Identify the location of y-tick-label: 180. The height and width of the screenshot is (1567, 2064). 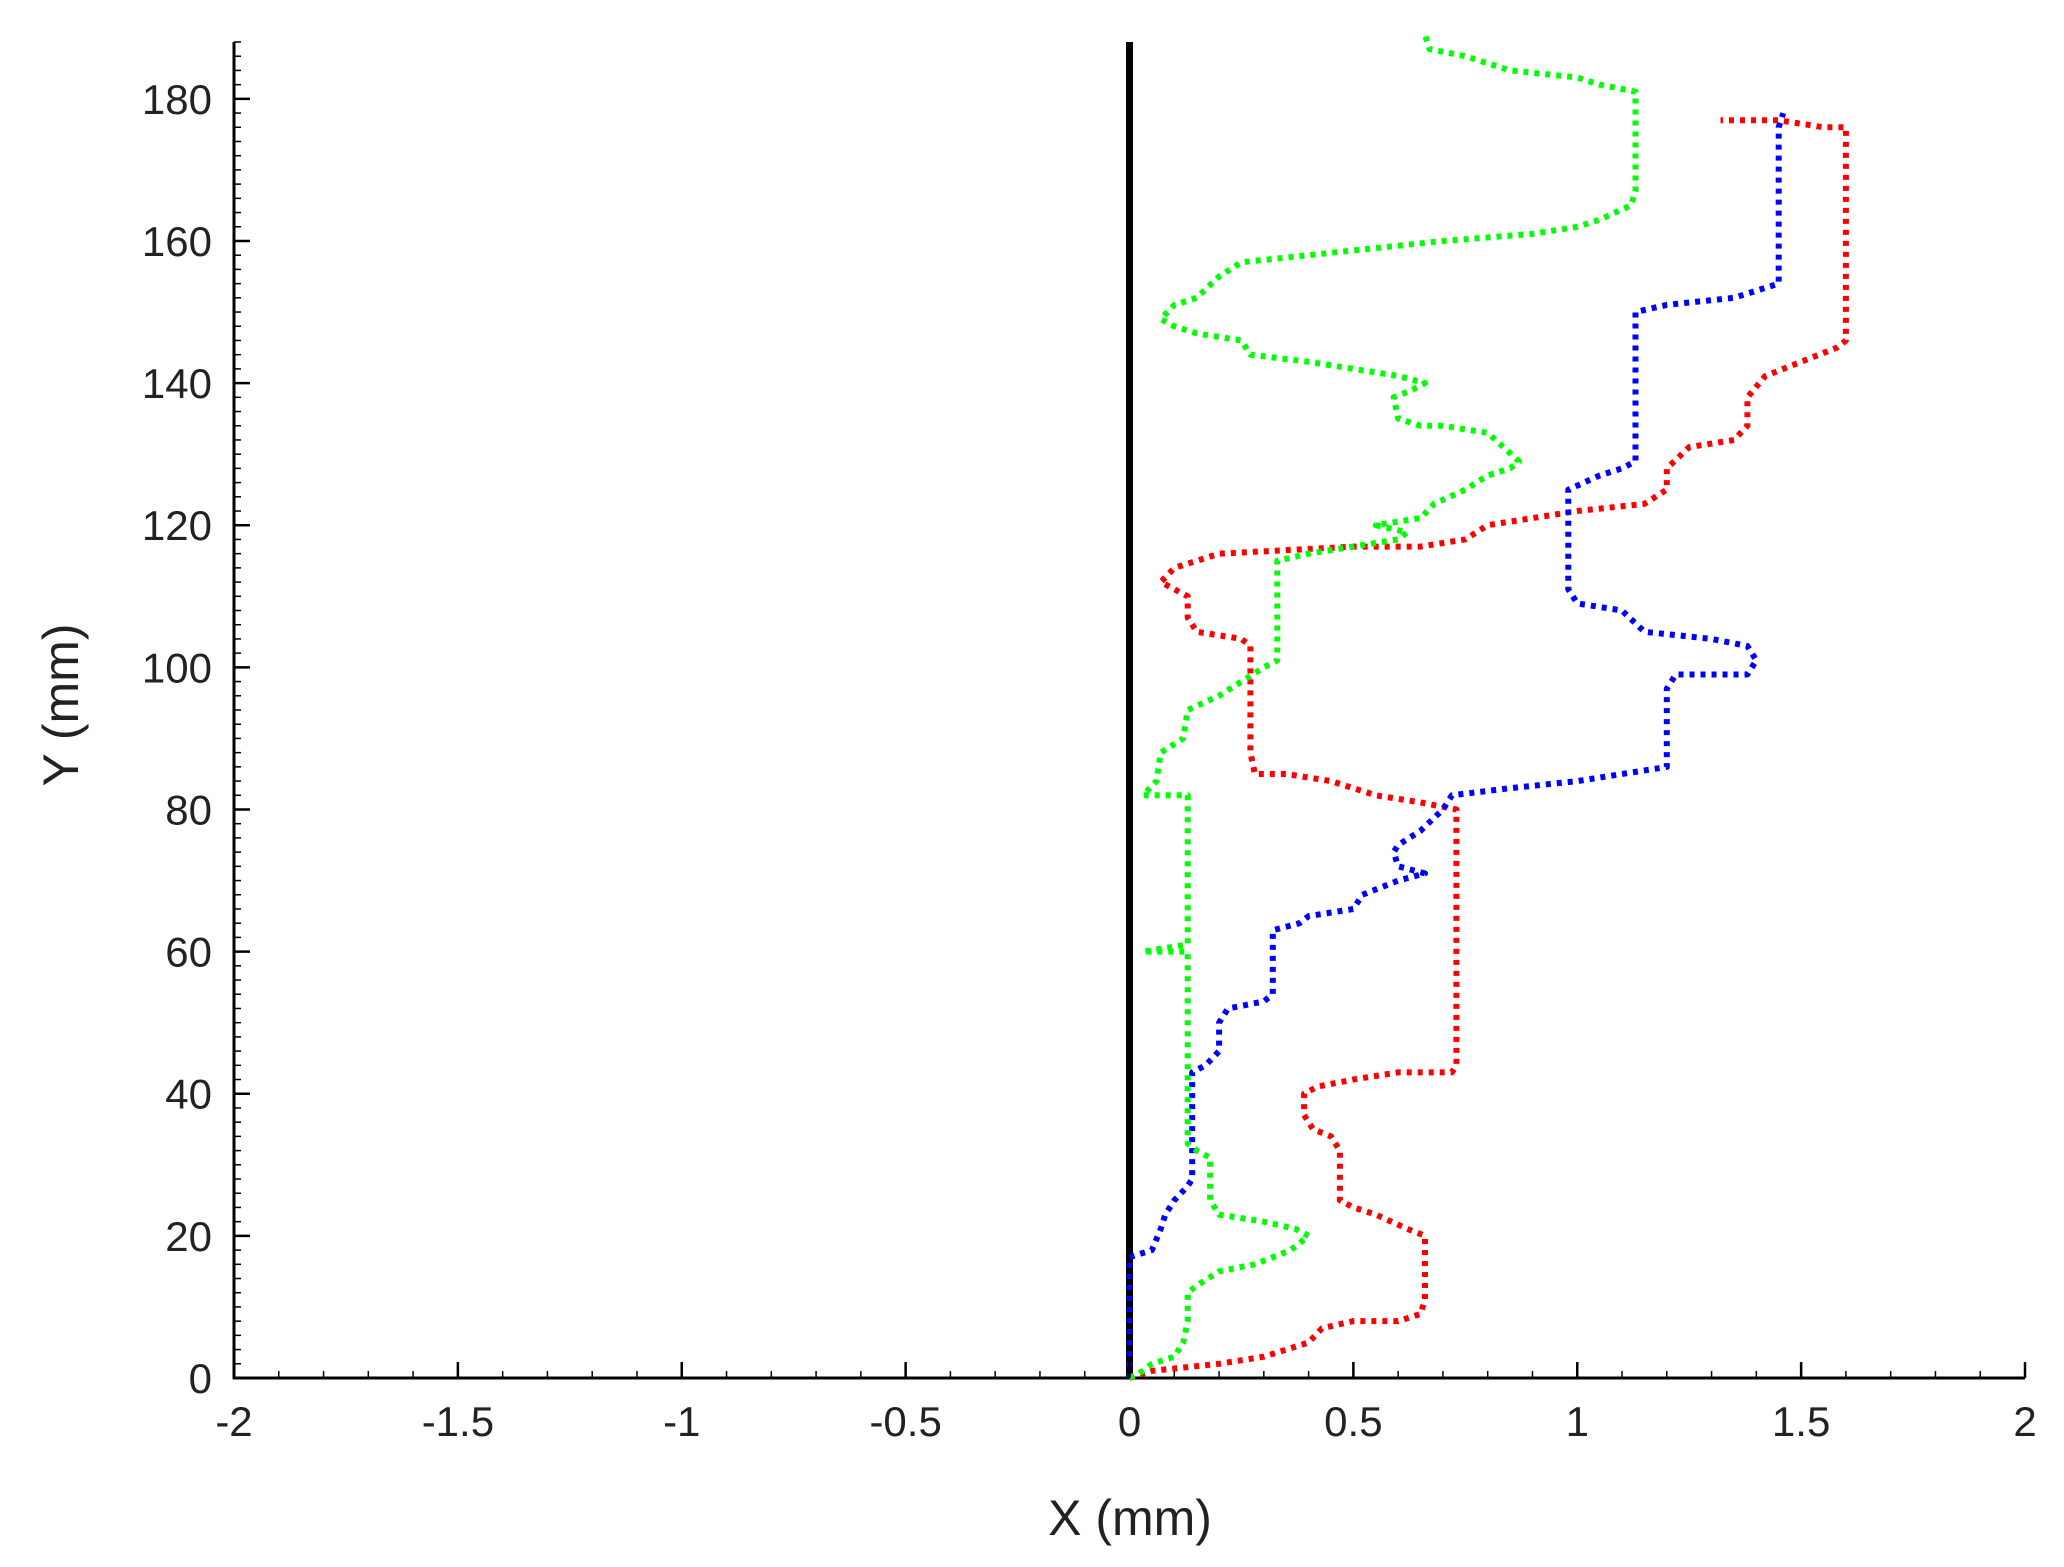
(177, 99).